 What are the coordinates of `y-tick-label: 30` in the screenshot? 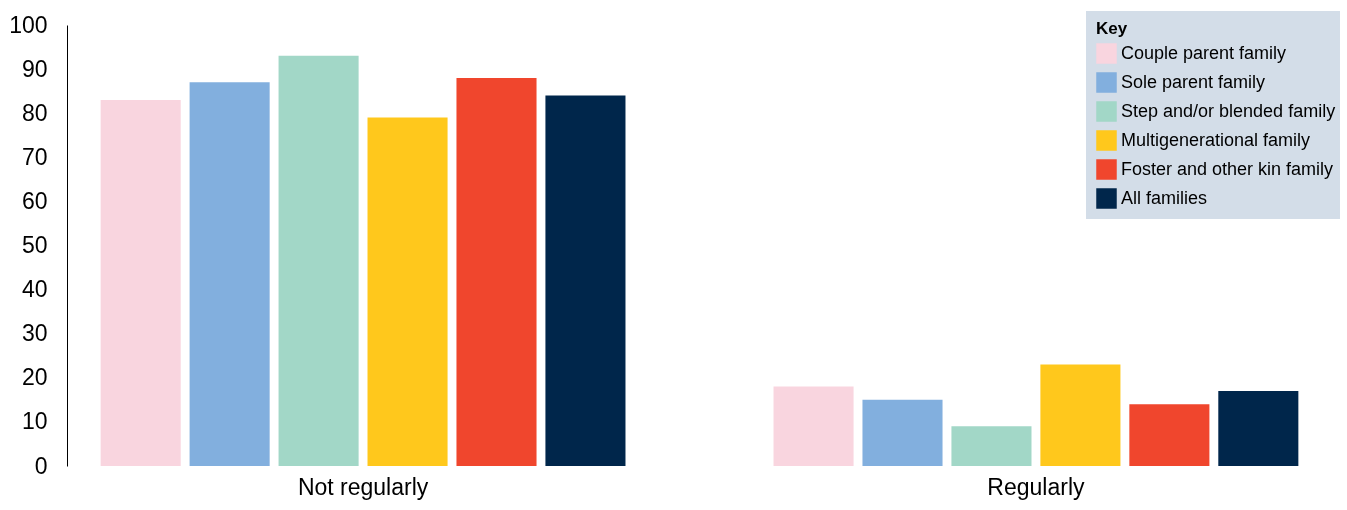 It's located at (34, 333).